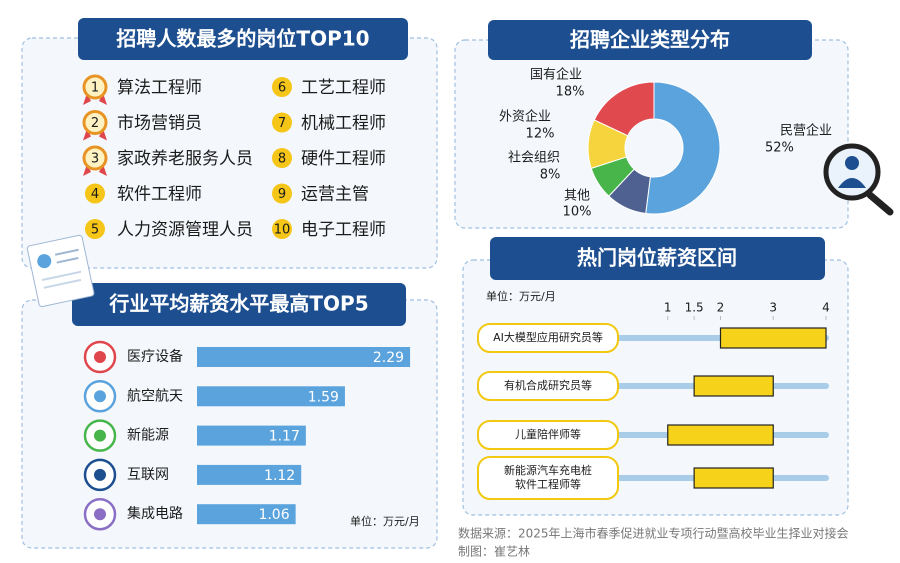 This screenshot has width=900, height=563. I want to click on rank-number: 8, so click(282, 159).